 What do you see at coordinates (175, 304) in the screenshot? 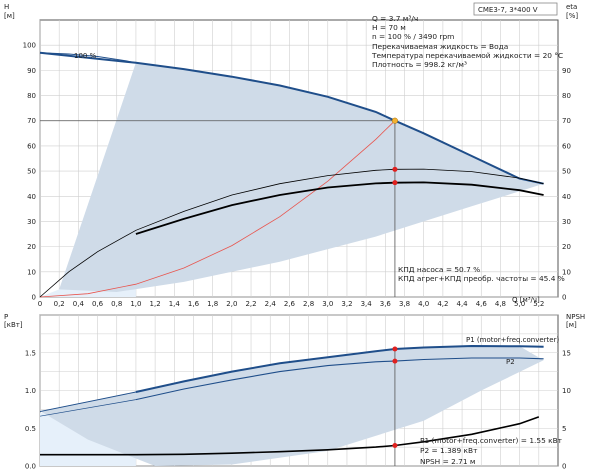
I see `x-tick-label: 1,4` at bounding box center [175, 304].